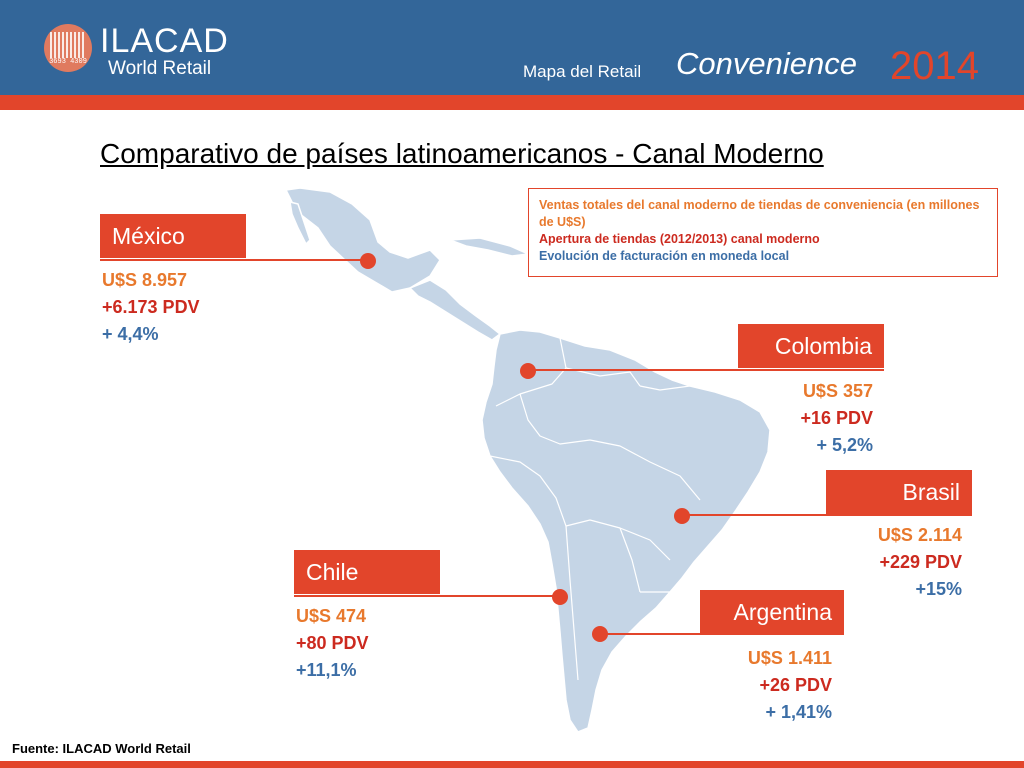  What do you see at coordinates (827, 515) in the screenshot?
I see `indicator-line-brasil` at bounding box center [827, 515].